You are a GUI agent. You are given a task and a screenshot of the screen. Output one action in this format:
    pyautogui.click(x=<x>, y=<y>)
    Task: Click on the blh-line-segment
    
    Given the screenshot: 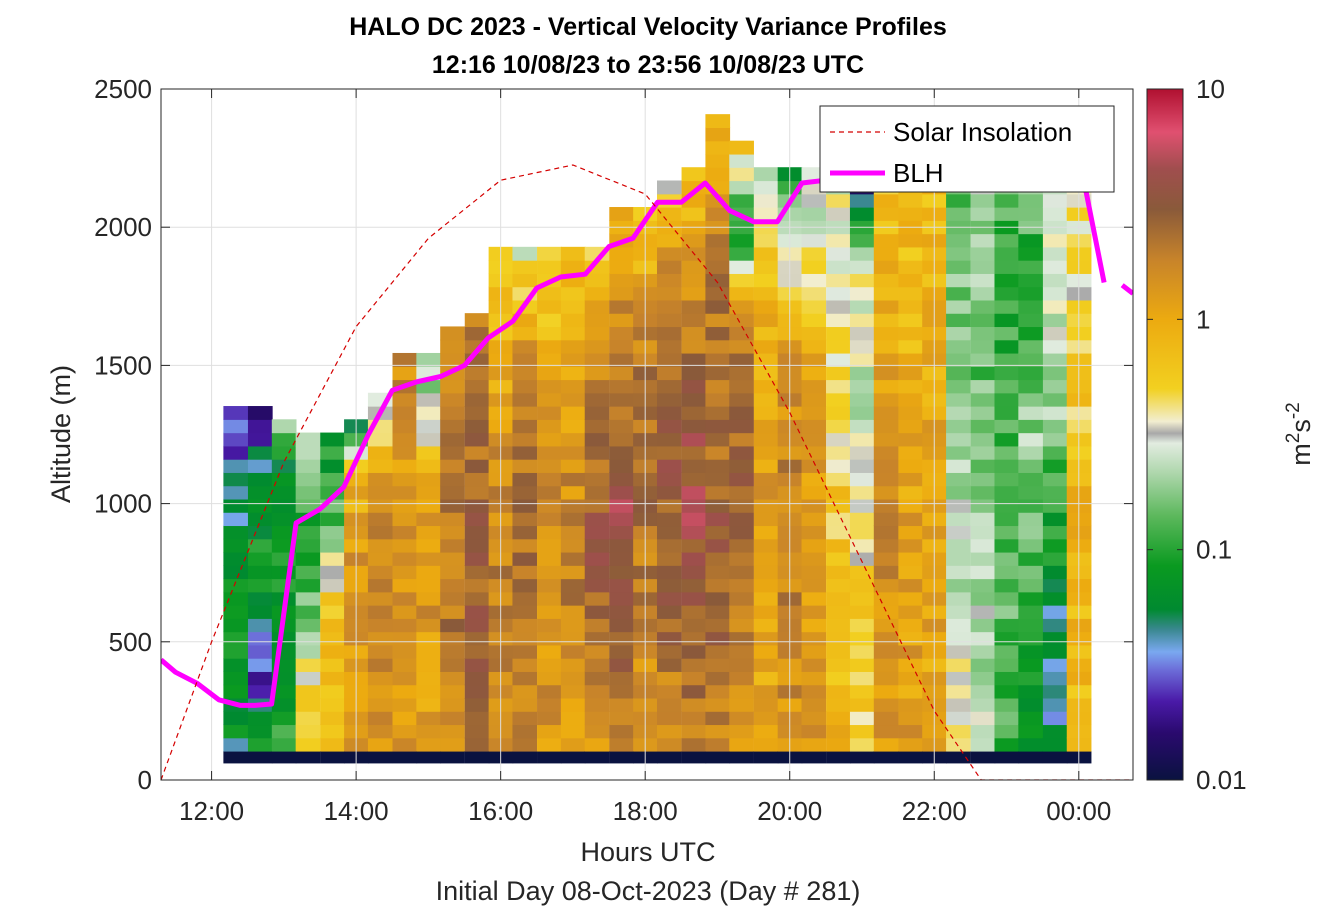 What is the action you would take?
    pyautogui.click(x=1126, y=289)
    